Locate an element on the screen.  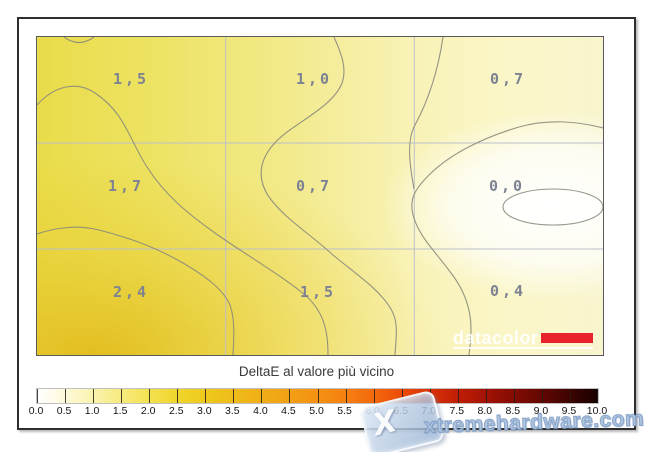
colorbar-tick-label: 0.5 is located at coordinates (64, 411).